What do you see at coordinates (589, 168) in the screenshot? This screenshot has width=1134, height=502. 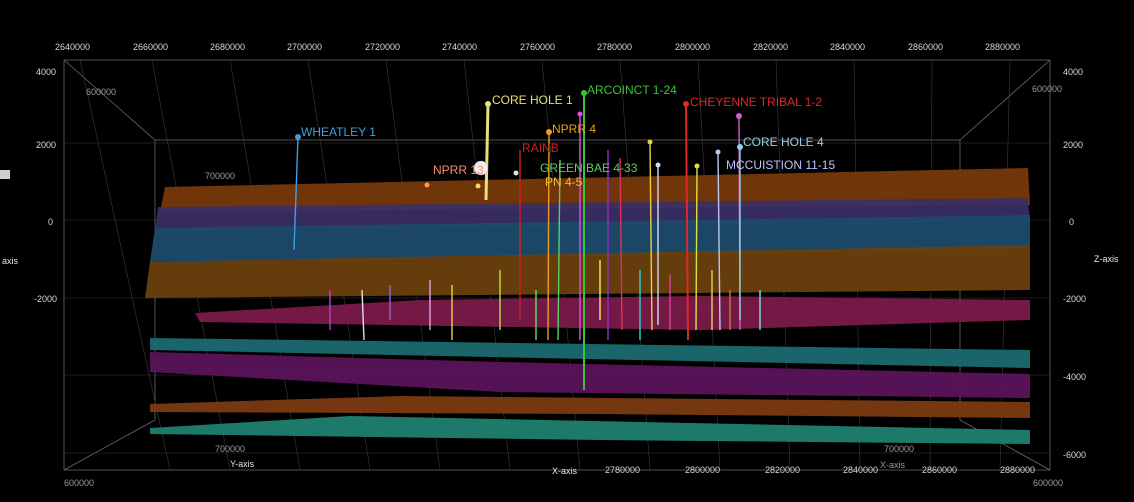 I see `well-label-green-bae-4-33: GREEN BAE 4-33` at bounding box center [589, 168].